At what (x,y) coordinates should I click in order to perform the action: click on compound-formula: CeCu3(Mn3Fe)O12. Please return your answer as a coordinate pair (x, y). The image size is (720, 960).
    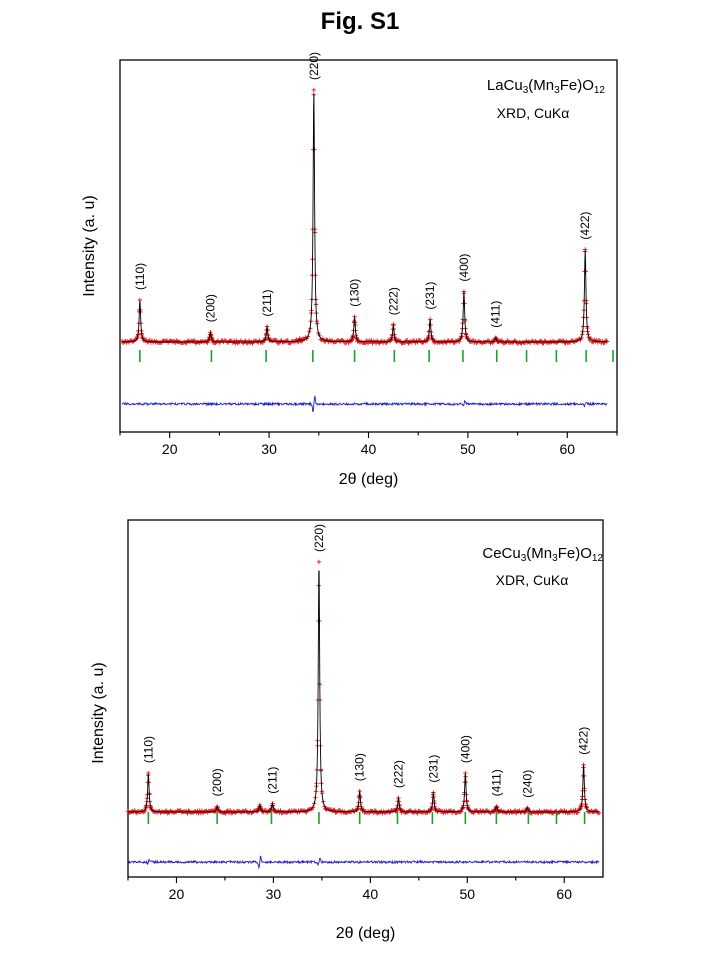
    Looking at the image, I should click on (542, 554).